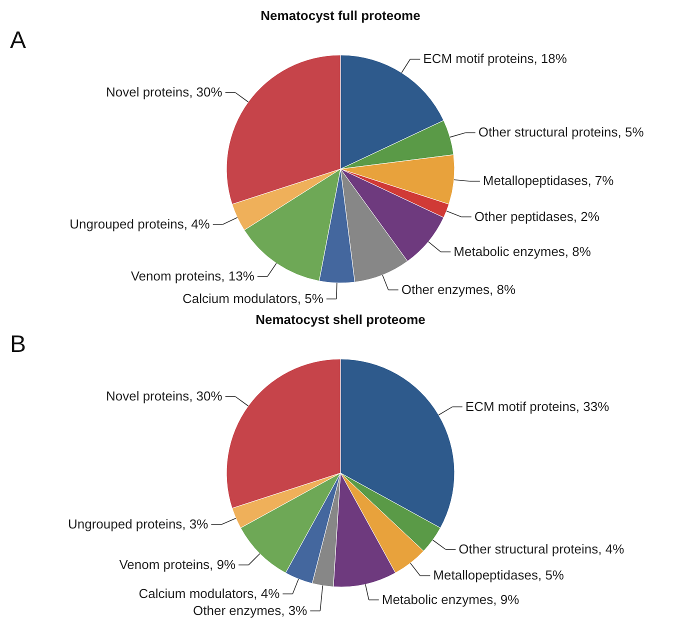 Image resolution: width=681 pixels, height=619 pixels. What do you see at coordinates (340, 15) in the screenshot?
I see `chart-title: Nematocyst full proteome` at bounding box center [340, 15].